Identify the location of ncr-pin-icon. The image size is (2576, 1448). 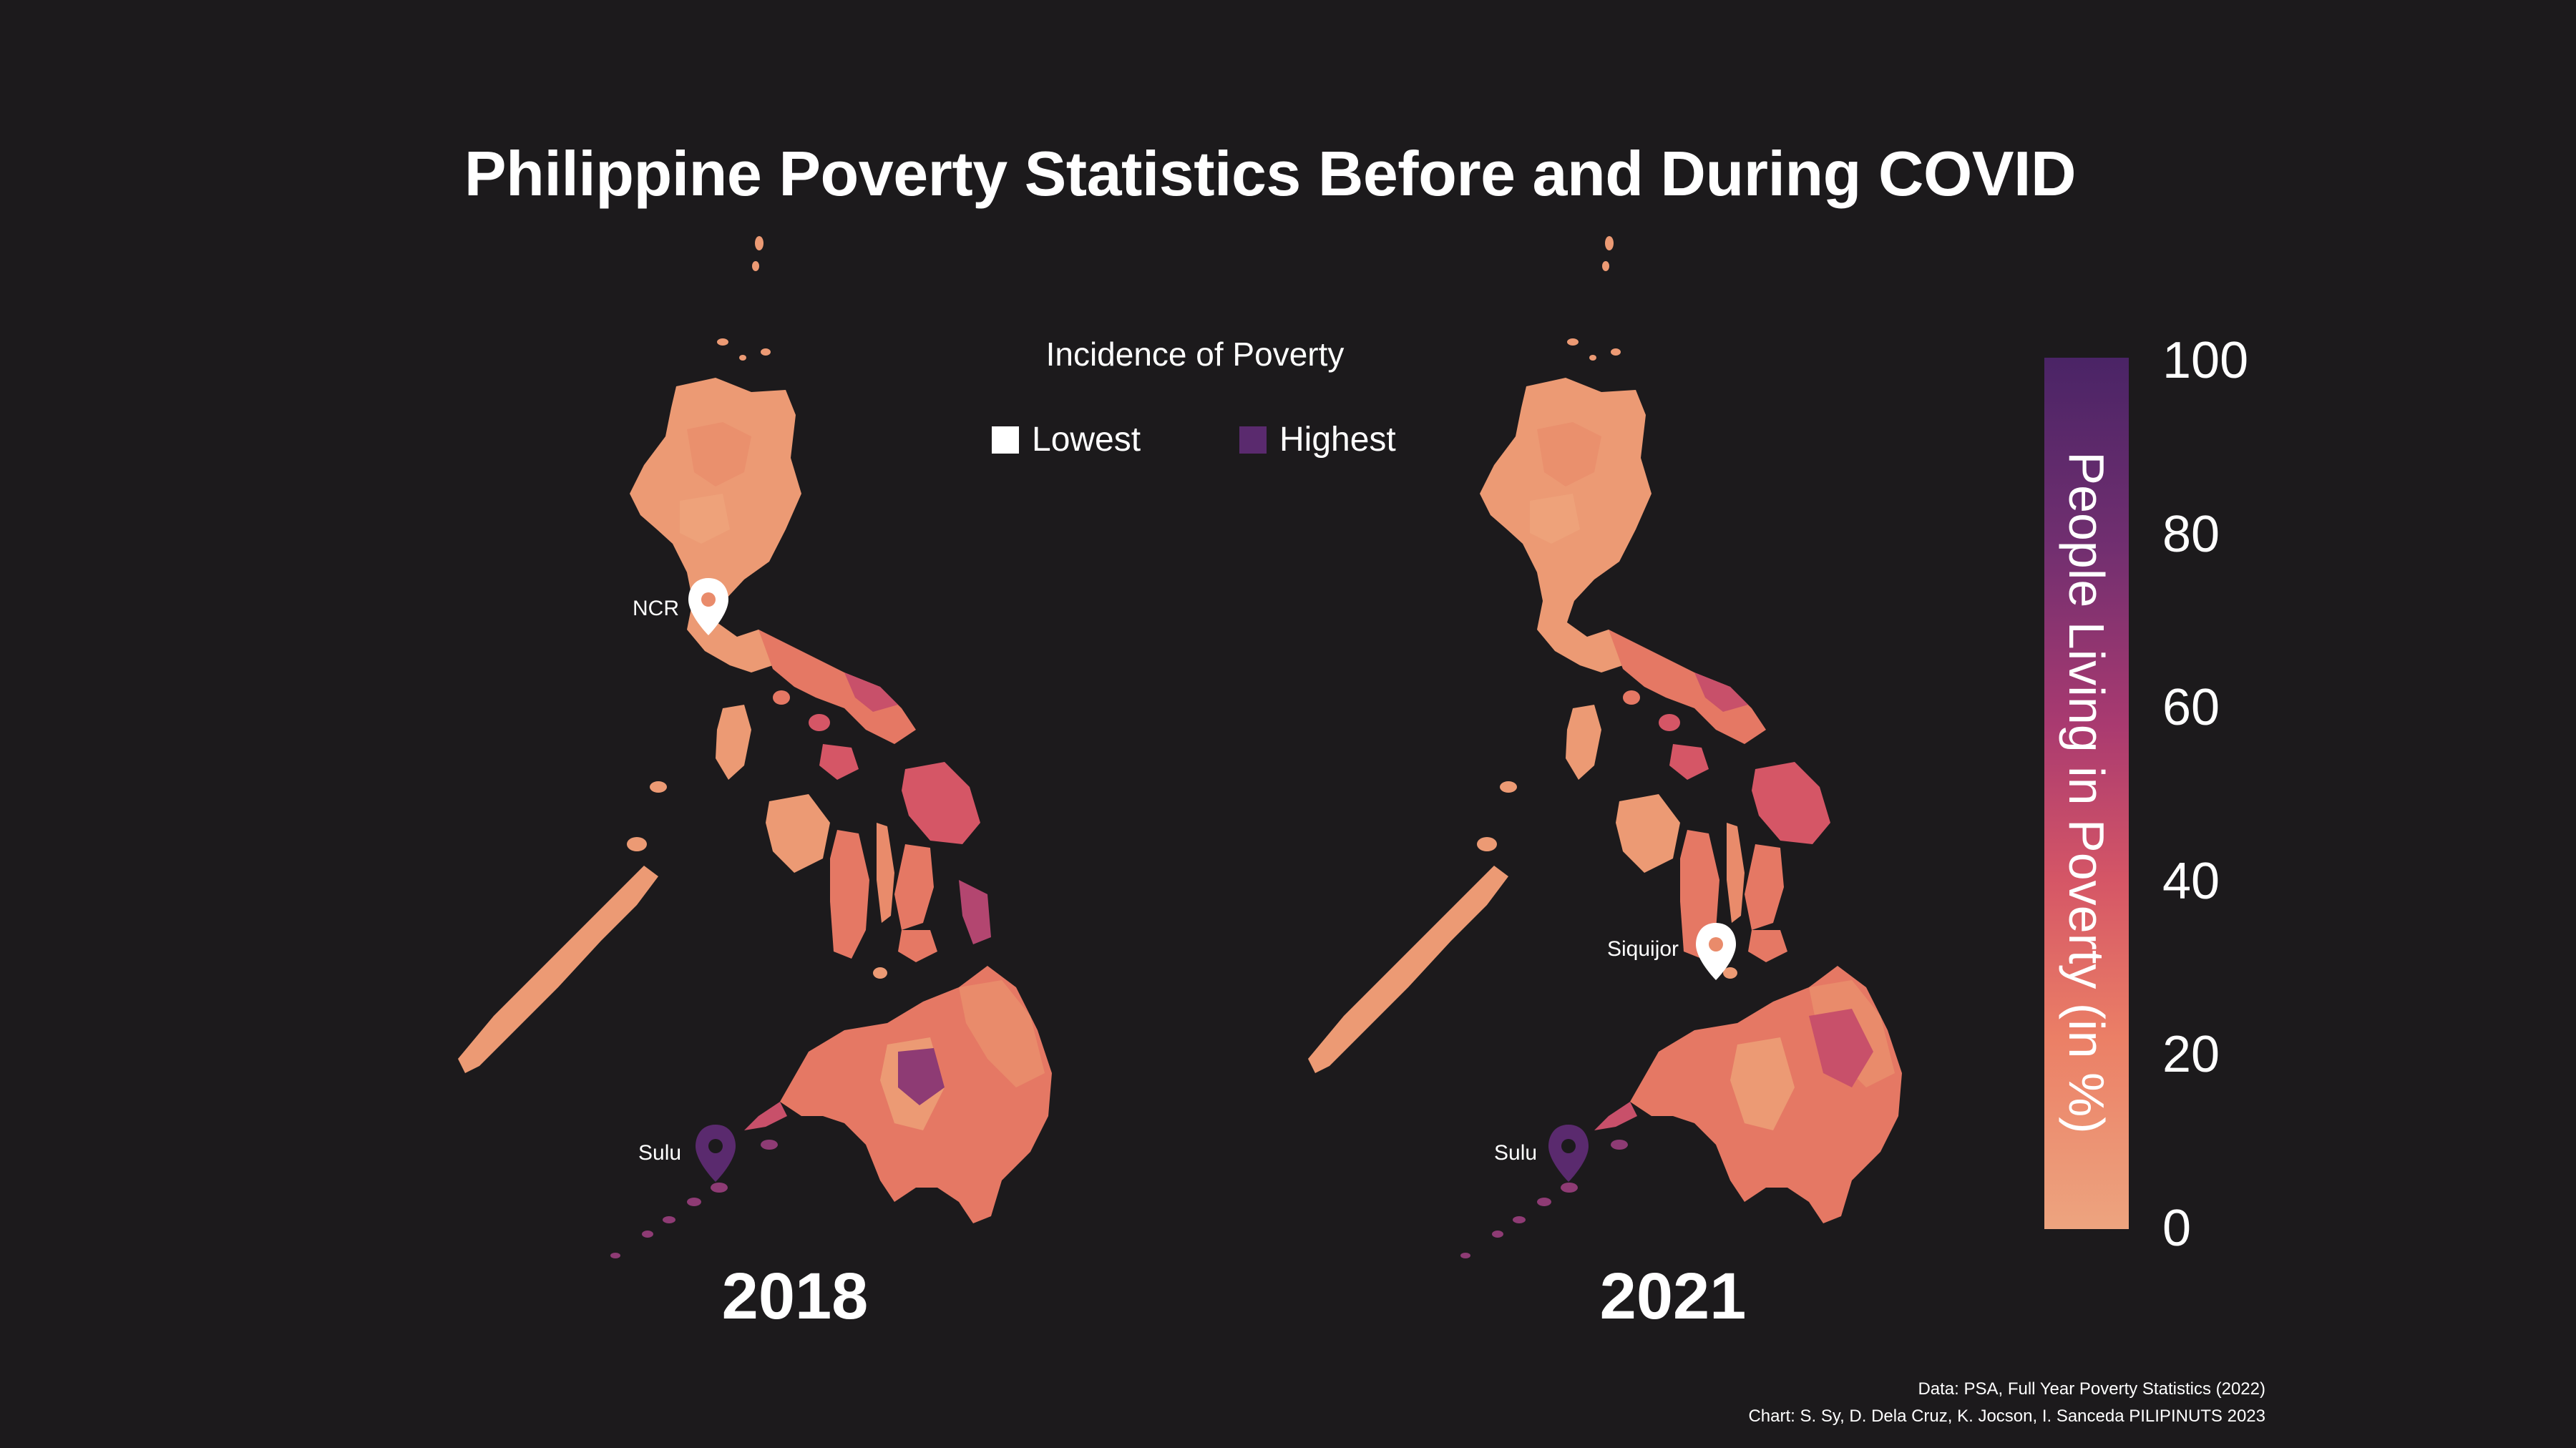
(708, 607).